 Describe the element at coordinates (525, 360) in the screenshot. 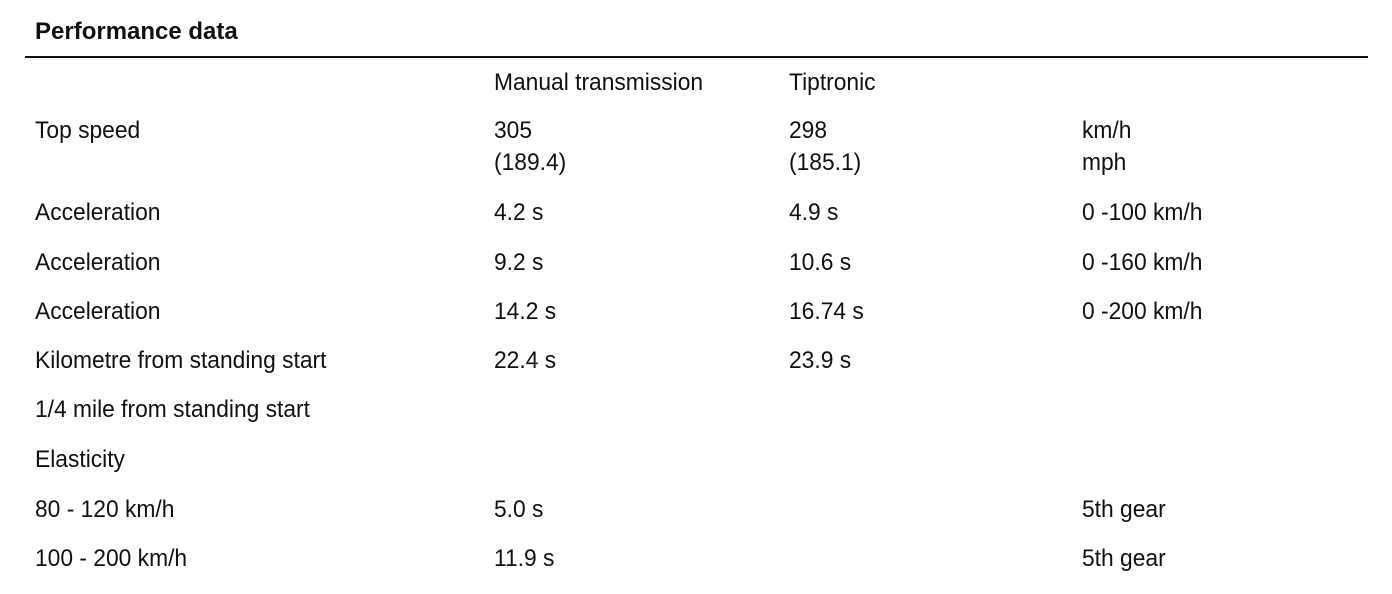

I see `cell: 22.4 s` at that location.